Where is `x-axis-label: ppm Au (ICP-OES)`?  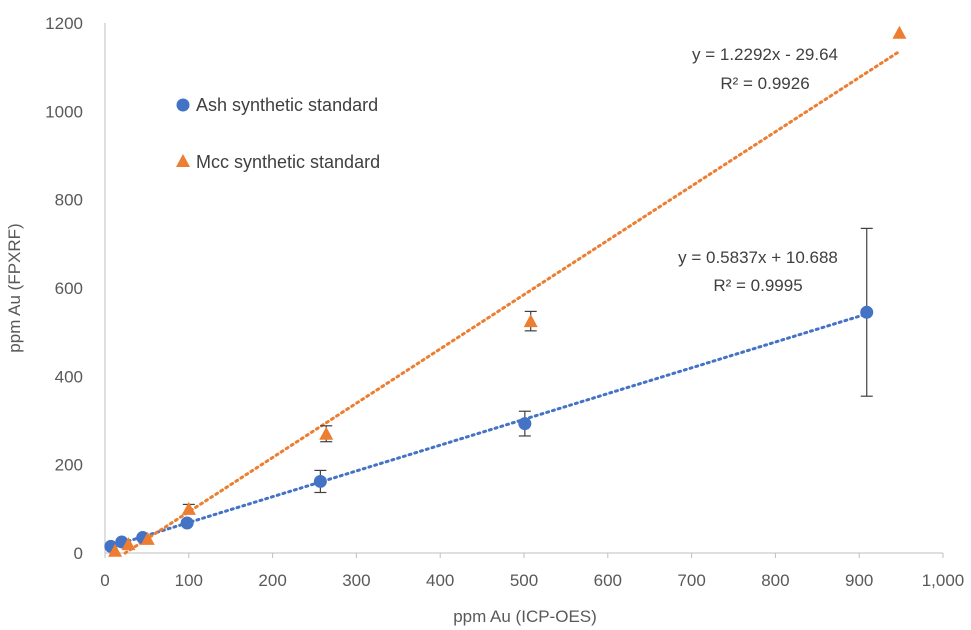
x-axis-label: ppm Au (ICP-OES) is located at coordinates (525, 616).